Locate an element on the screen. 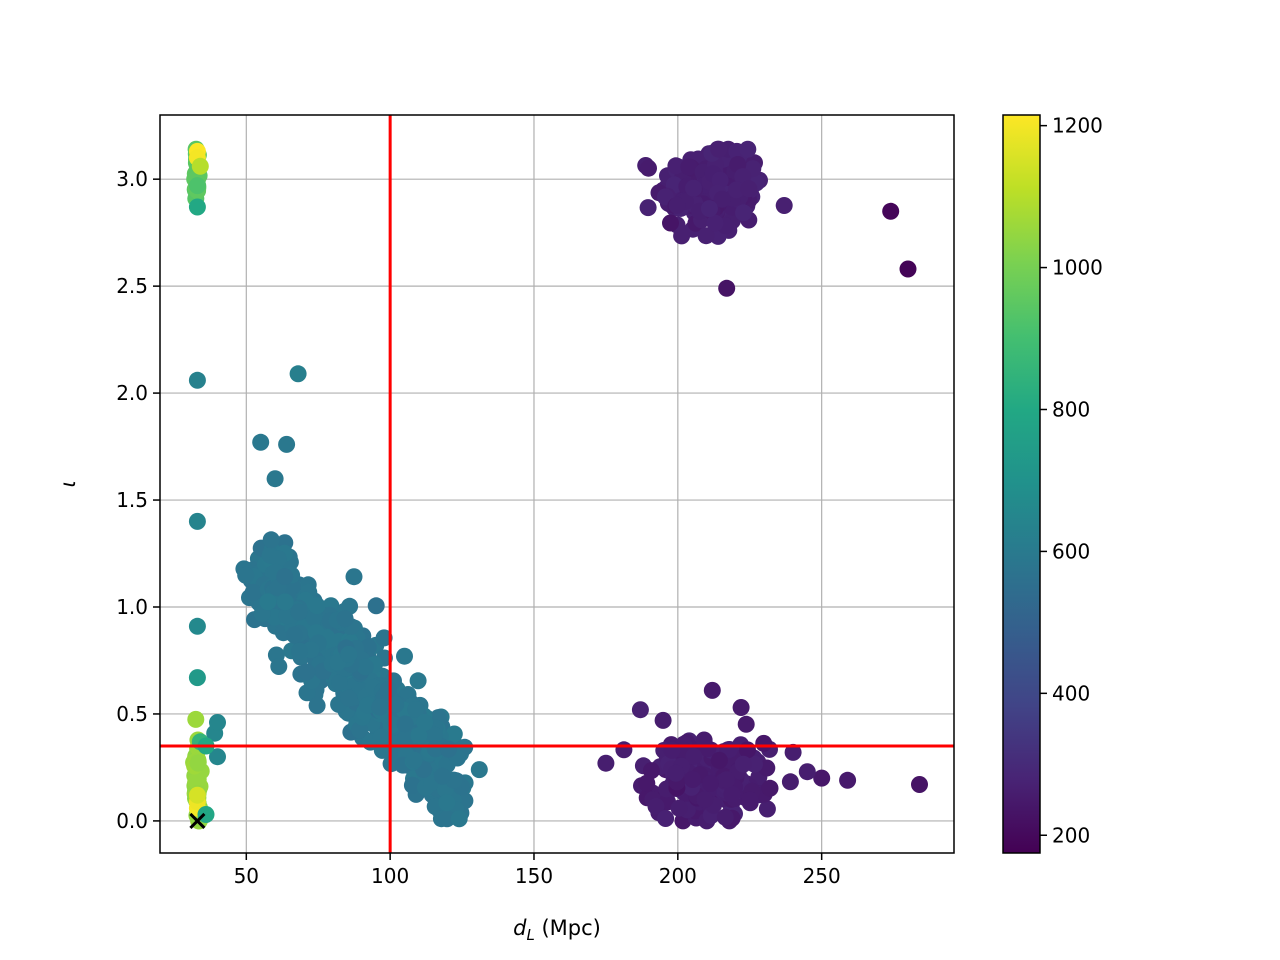 The height and width of the screenshot is (960, 1280). x-axis-label-subscript: L is located at coordinates (530, 935).